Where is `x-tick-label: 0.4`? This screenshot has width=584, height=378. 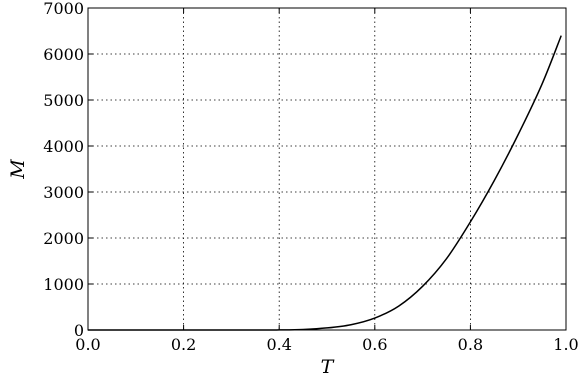 x-tick-label: 0.4 is located at coordinates (278, 344).